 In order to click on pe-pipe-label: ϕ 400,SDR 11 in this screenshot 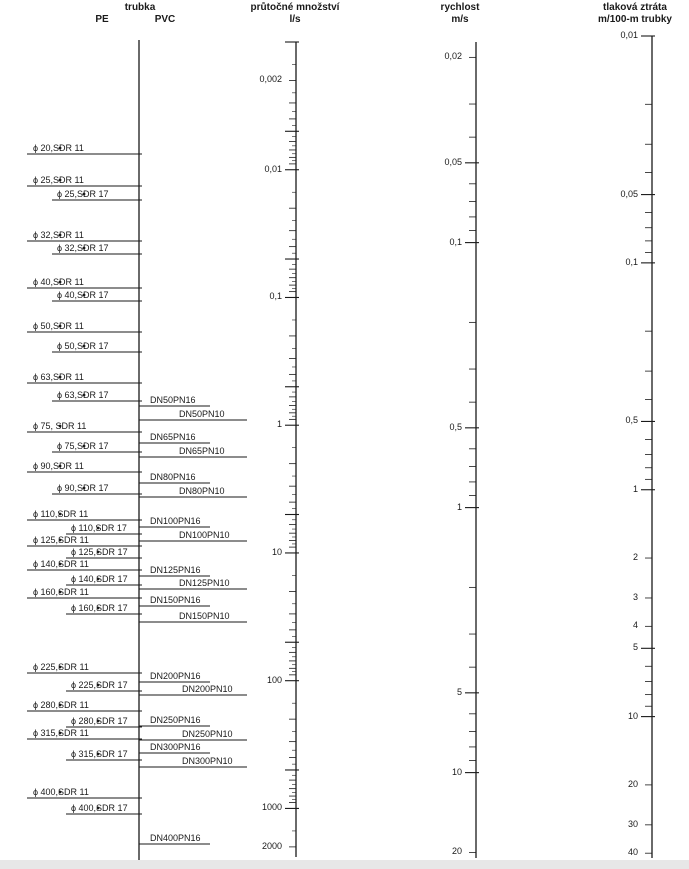, I will do `click(61, 792)`.